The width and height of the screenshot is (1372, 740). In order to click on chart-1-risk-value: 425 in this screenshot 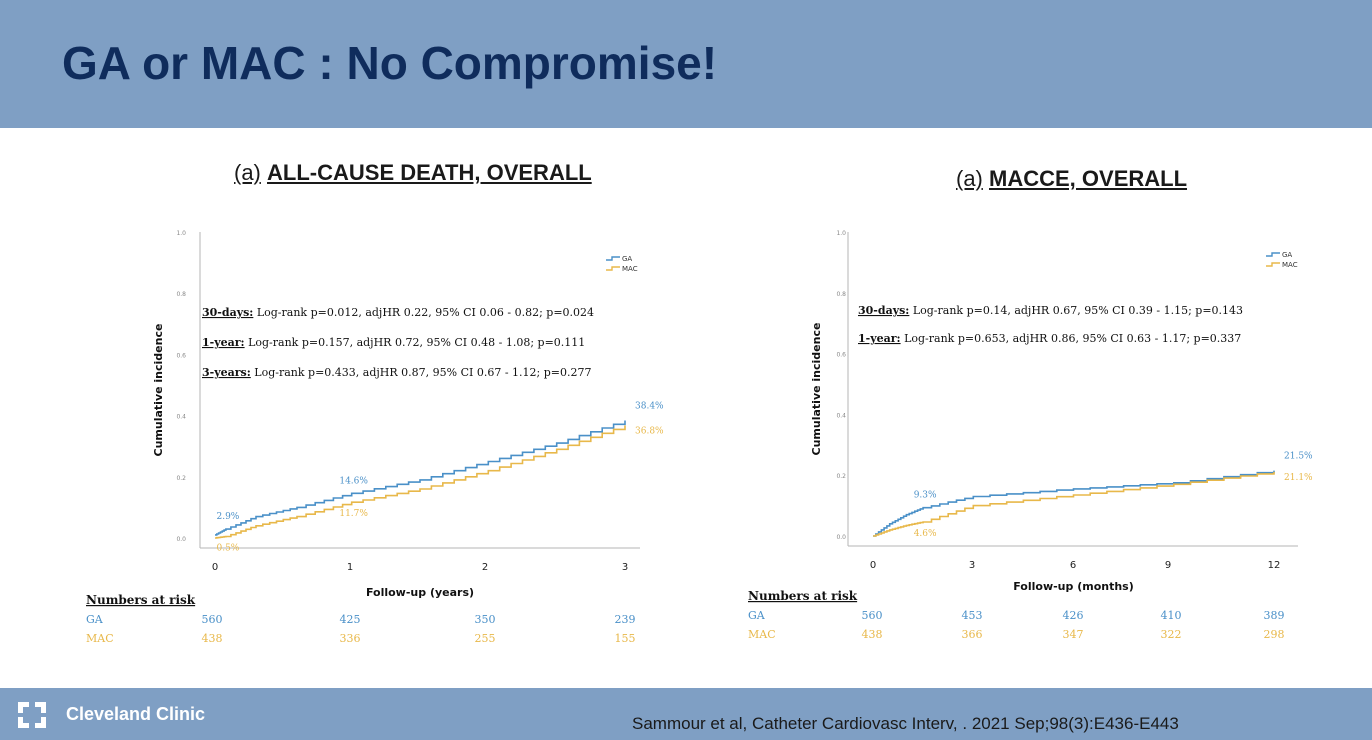, I will do `click(350, 619)`.